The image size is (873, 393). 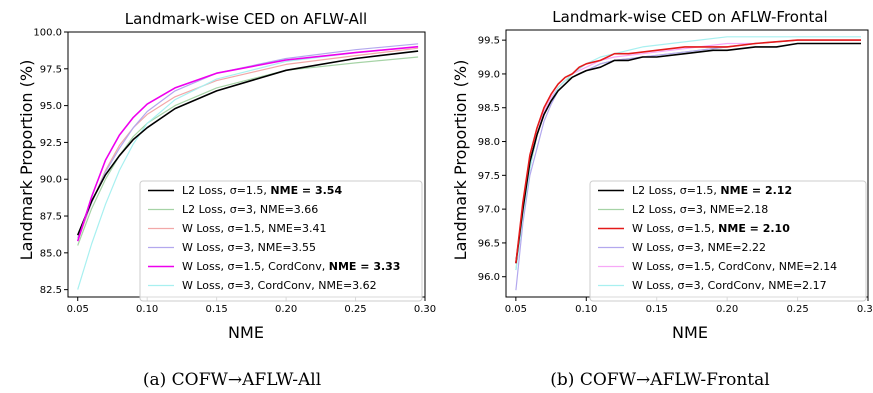 I want to click on legend-item: L2 Loss, σ=1.5, NME = 3.54, so click(x=245, y=190).